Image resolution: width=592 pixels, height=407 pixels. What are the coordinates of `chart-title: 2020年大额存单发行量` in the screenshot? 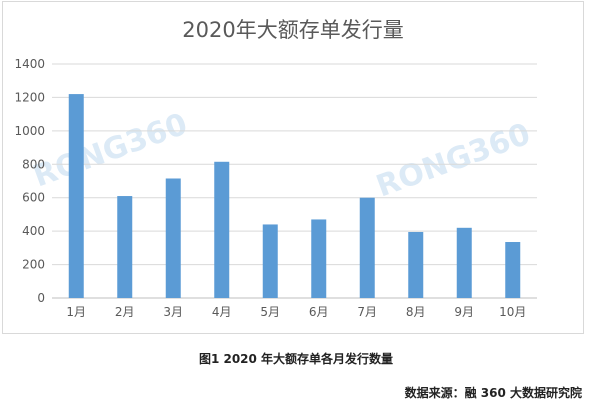 It's located at (293, 30).